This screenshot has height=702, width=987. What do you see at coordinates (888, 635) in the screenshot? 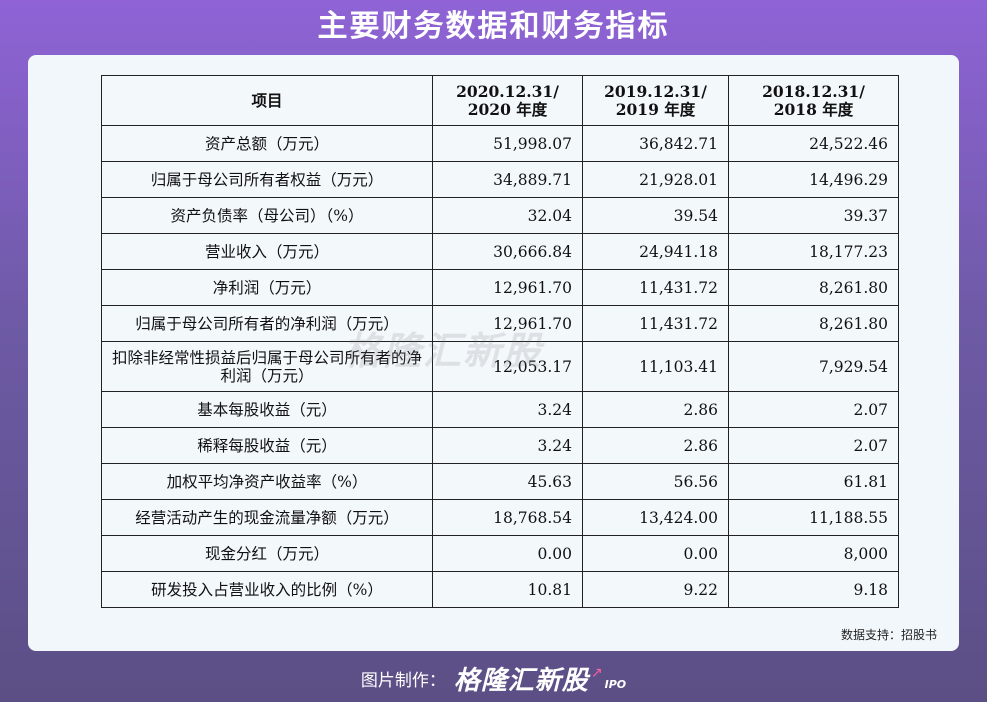
I see `data-source-note: 数据支持：招股书` at bounding box center [888, 635].